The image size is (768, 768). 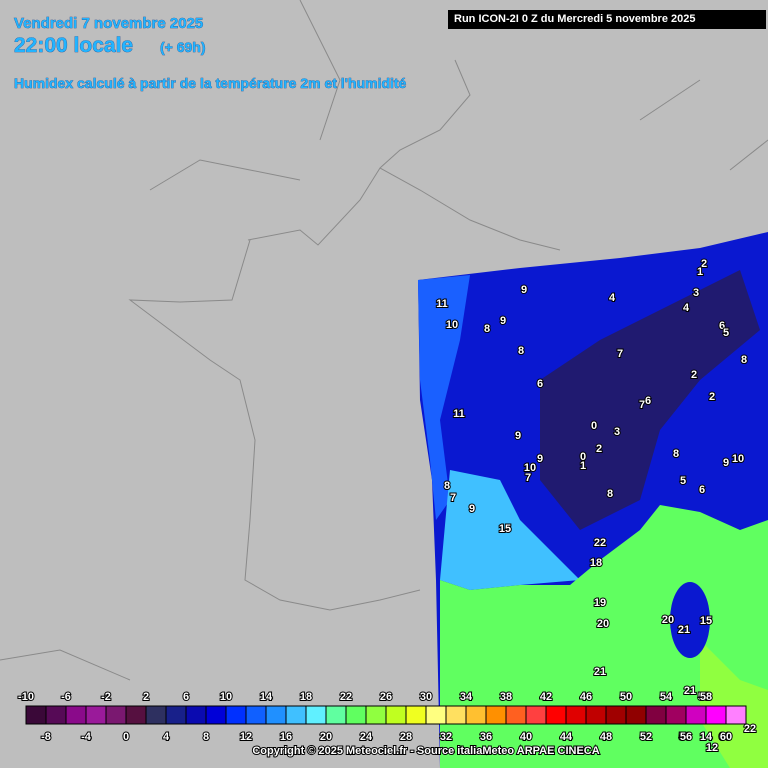 What do you see at coordinates (246, 737) in the screenshot?
I see `colorbar-label: 12` at bounding box center [246, 737].